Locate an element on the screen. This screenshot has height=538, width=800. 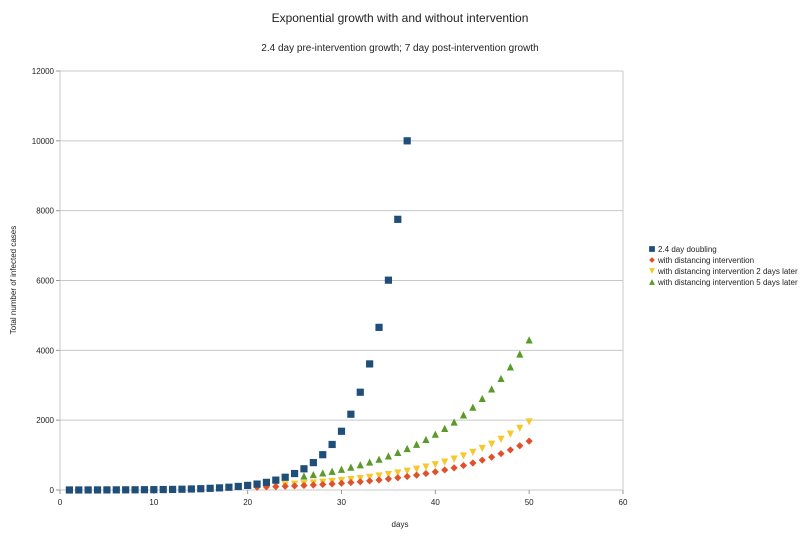
y-tick-label: 8000 is located at coordinates (45, 211).